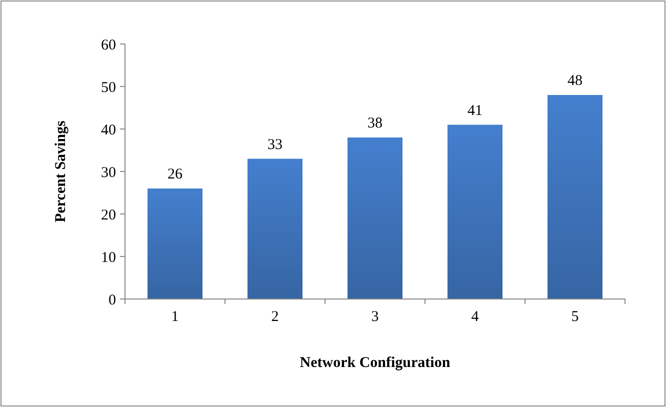 This screenshot has width=667, height=408. What do you see at coordinates (108, 215) in the screenshot?
I see `y-tick-label: 20` at bounding box center [108, 215].